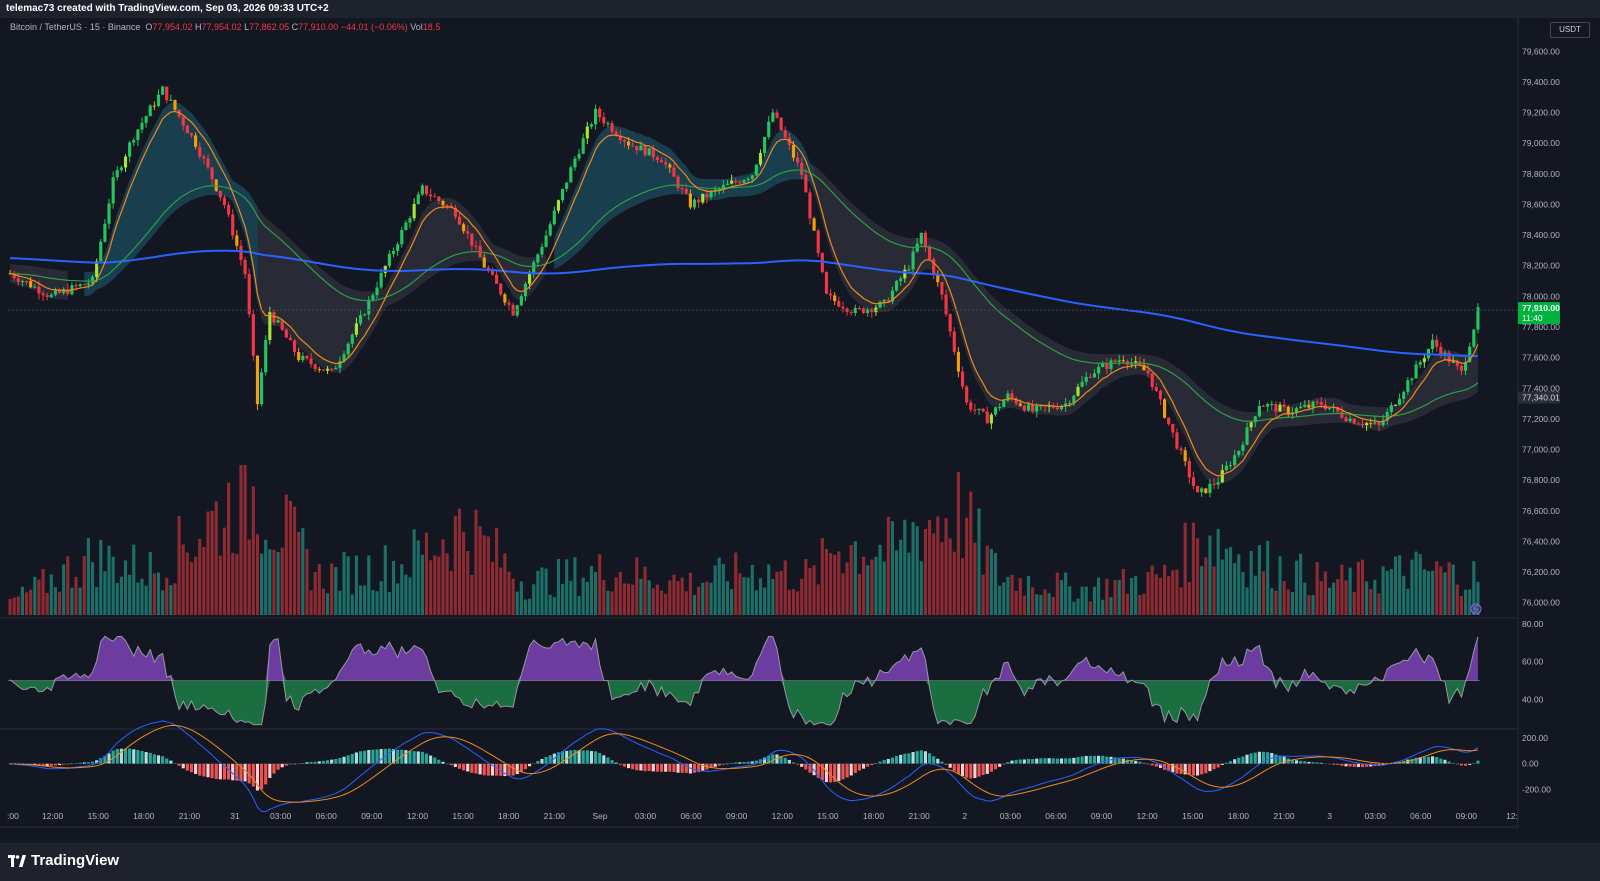 Image resolution: width=1600 pixels, height=881 pixels. Describe the element at coordinates (63, 860) in the screenshot. I see `tradingview-logo: TradingView` at that location.